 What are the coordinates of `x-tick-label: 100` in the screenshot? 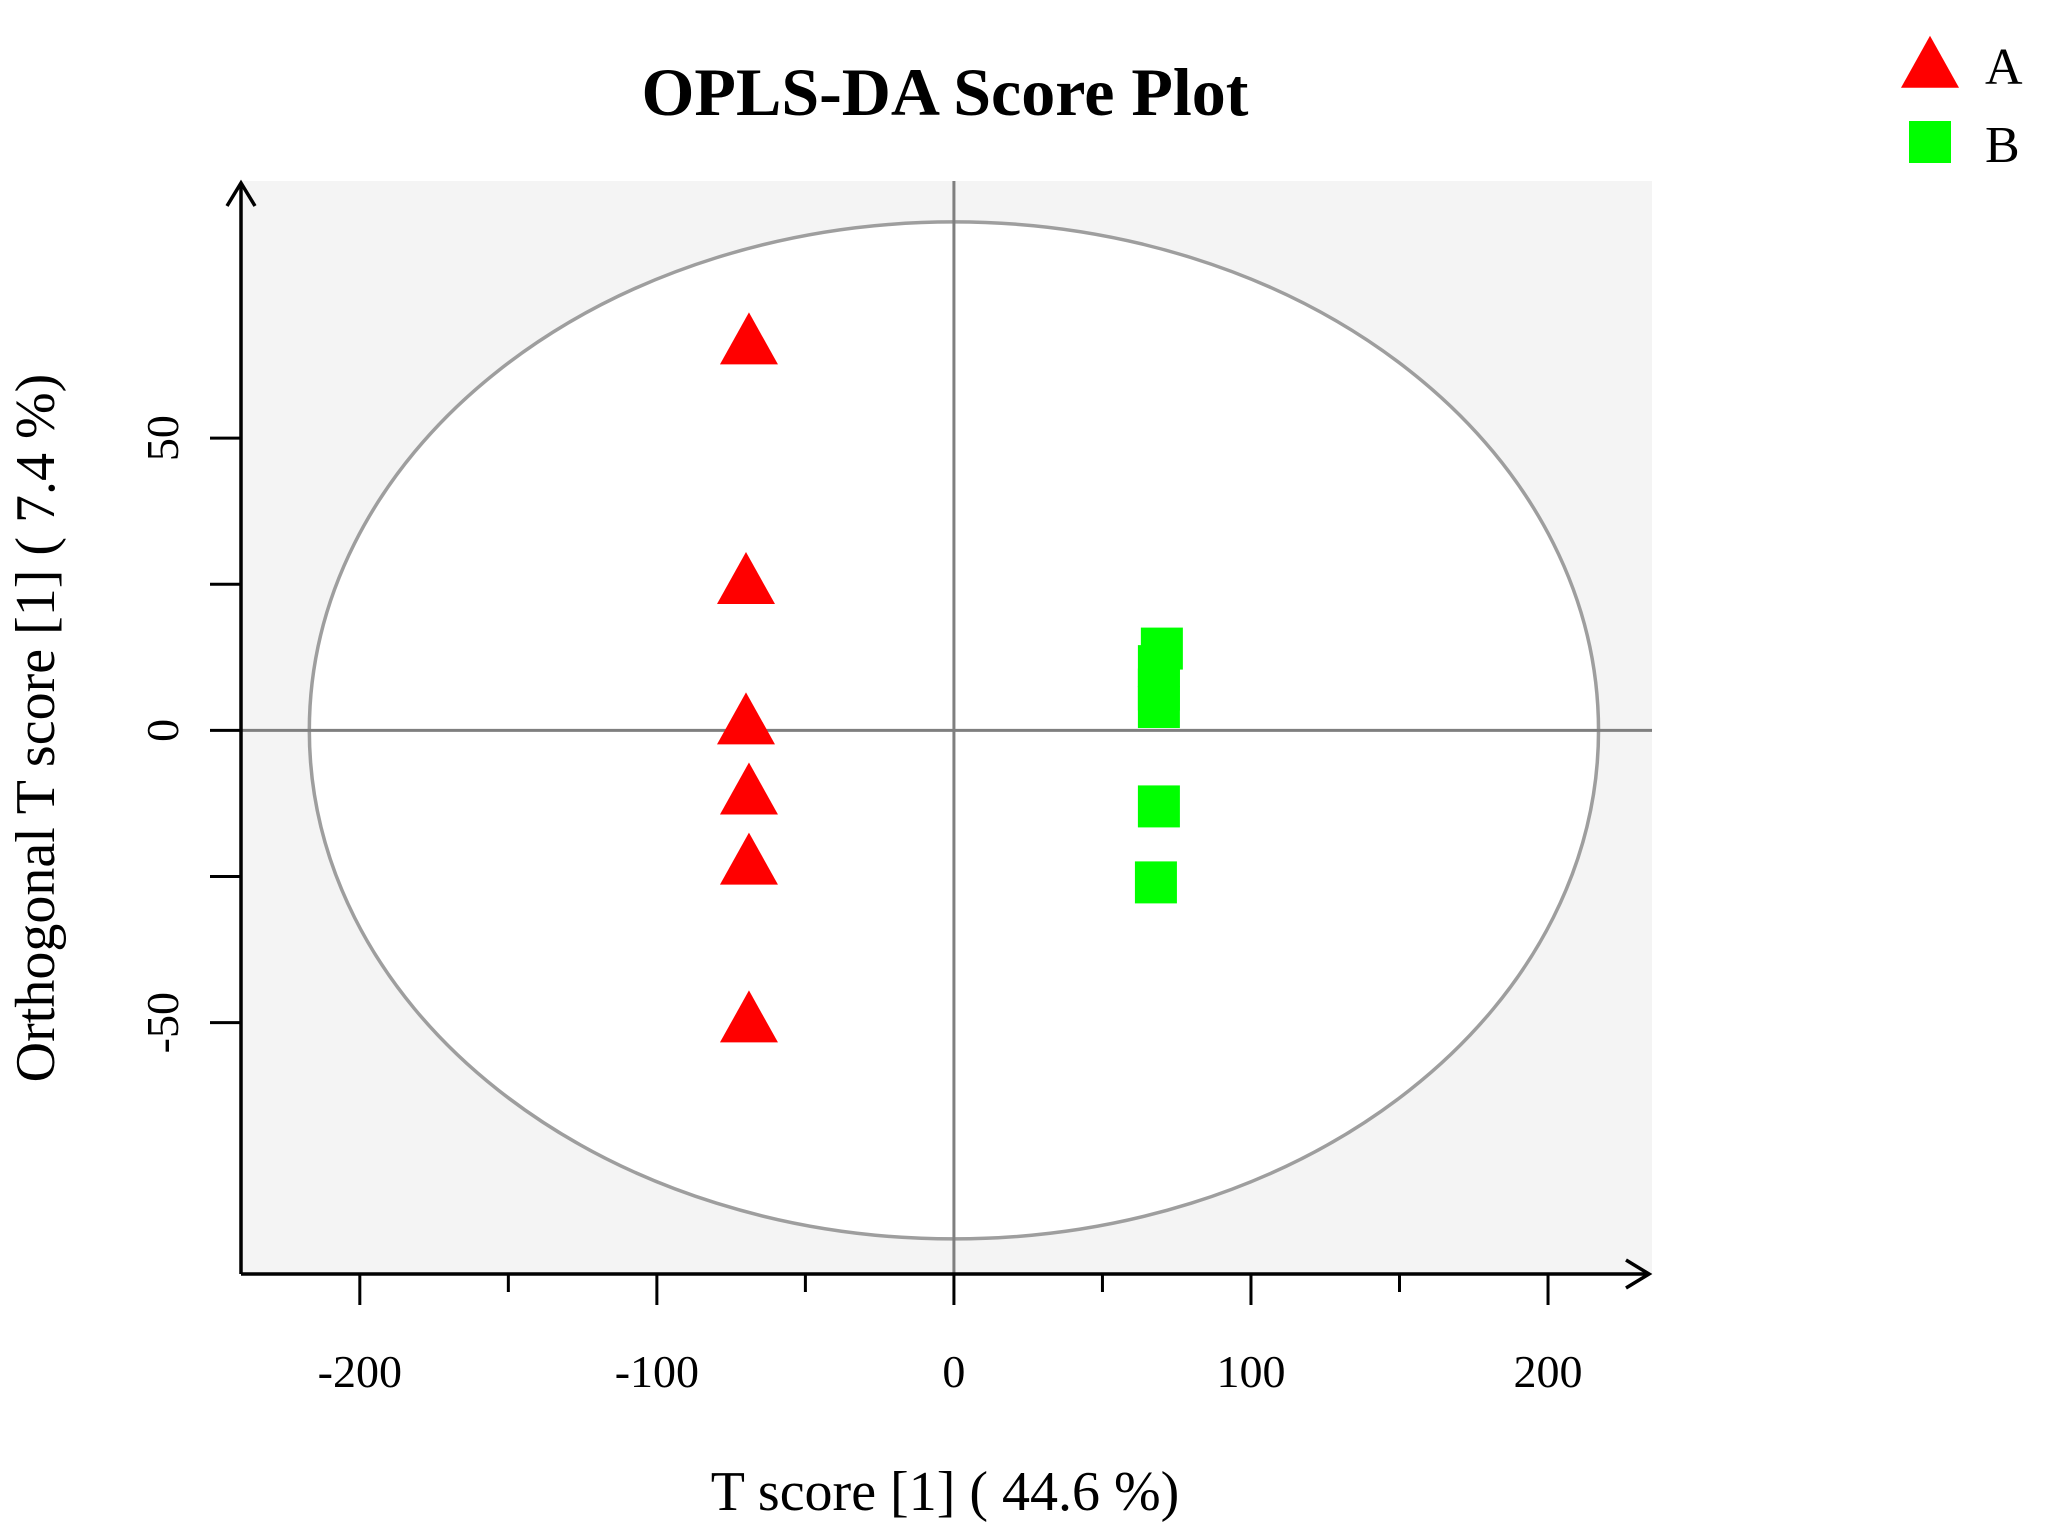 It's located at (1250, 1371).